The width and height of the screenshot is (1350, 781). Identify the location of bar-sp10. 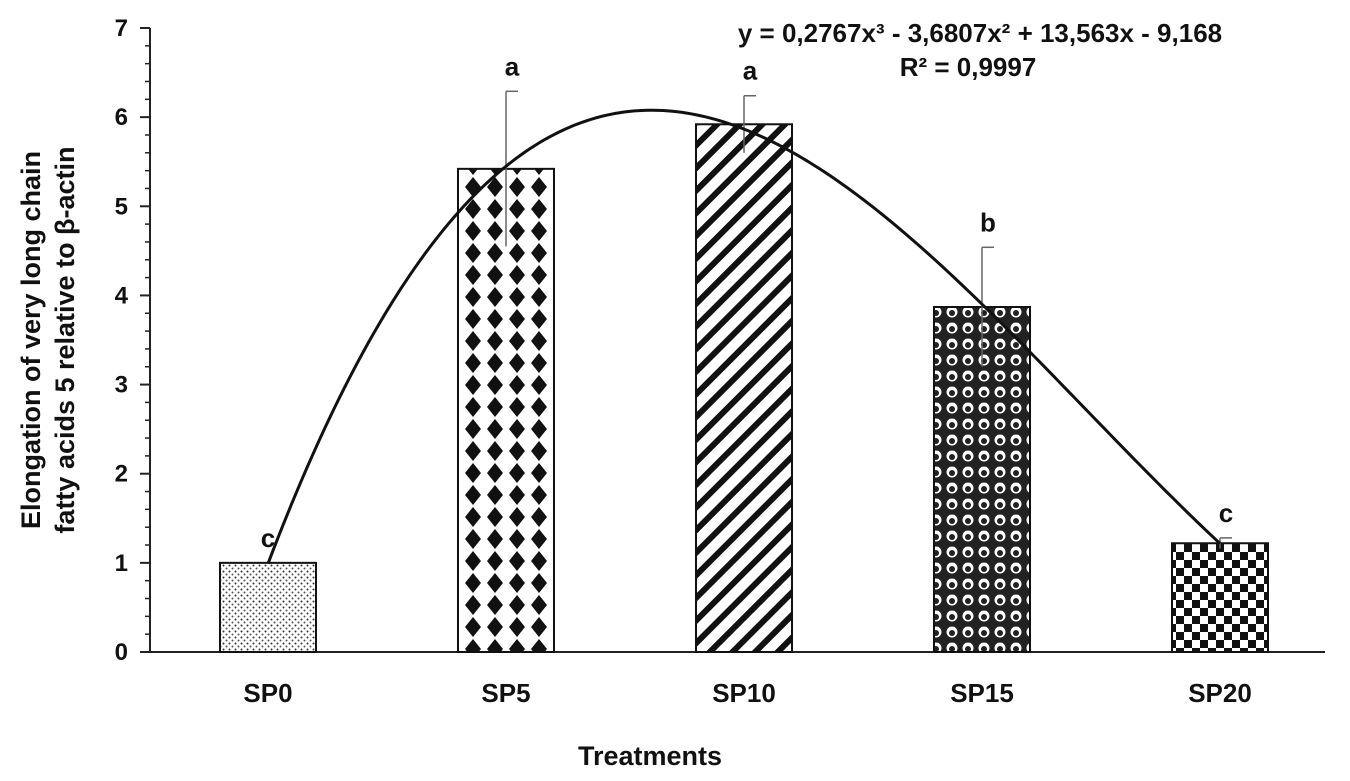
(744, 388).